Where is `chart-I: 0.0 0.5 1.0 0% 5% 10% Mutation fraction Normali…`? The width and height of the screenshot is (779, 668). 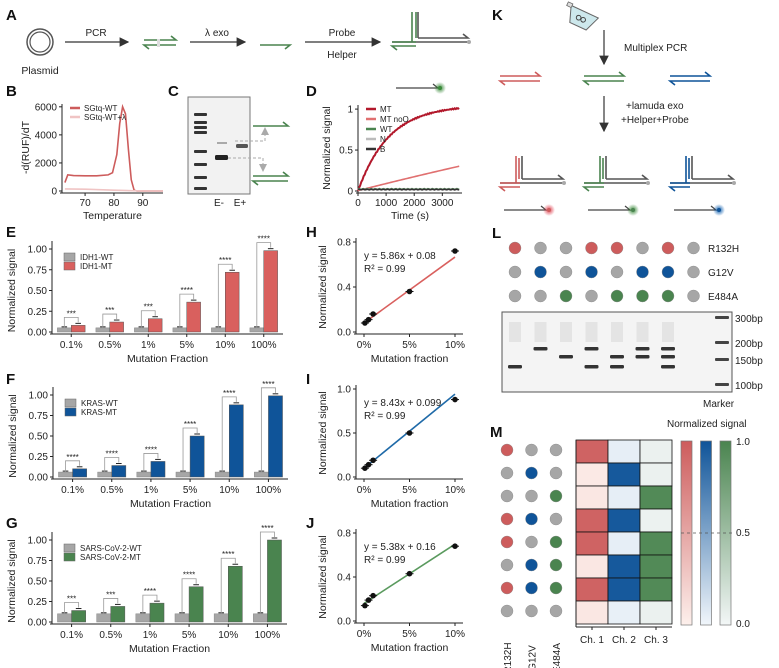
chart-I: 0.0 0.5 1.0 0% 5% 10% Mutation fraction Normali… is located at coordinates (391, 448).